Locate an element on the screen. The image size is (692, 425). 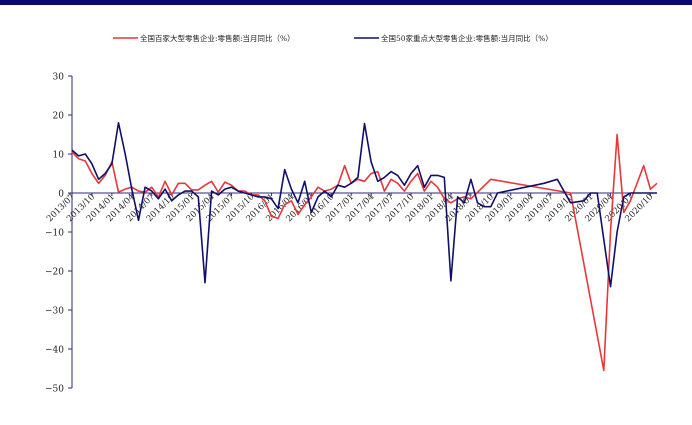
y-axis: 30 20 10 0 −10 −20 −30 −40 −50 is located at coordinates (59, 234).